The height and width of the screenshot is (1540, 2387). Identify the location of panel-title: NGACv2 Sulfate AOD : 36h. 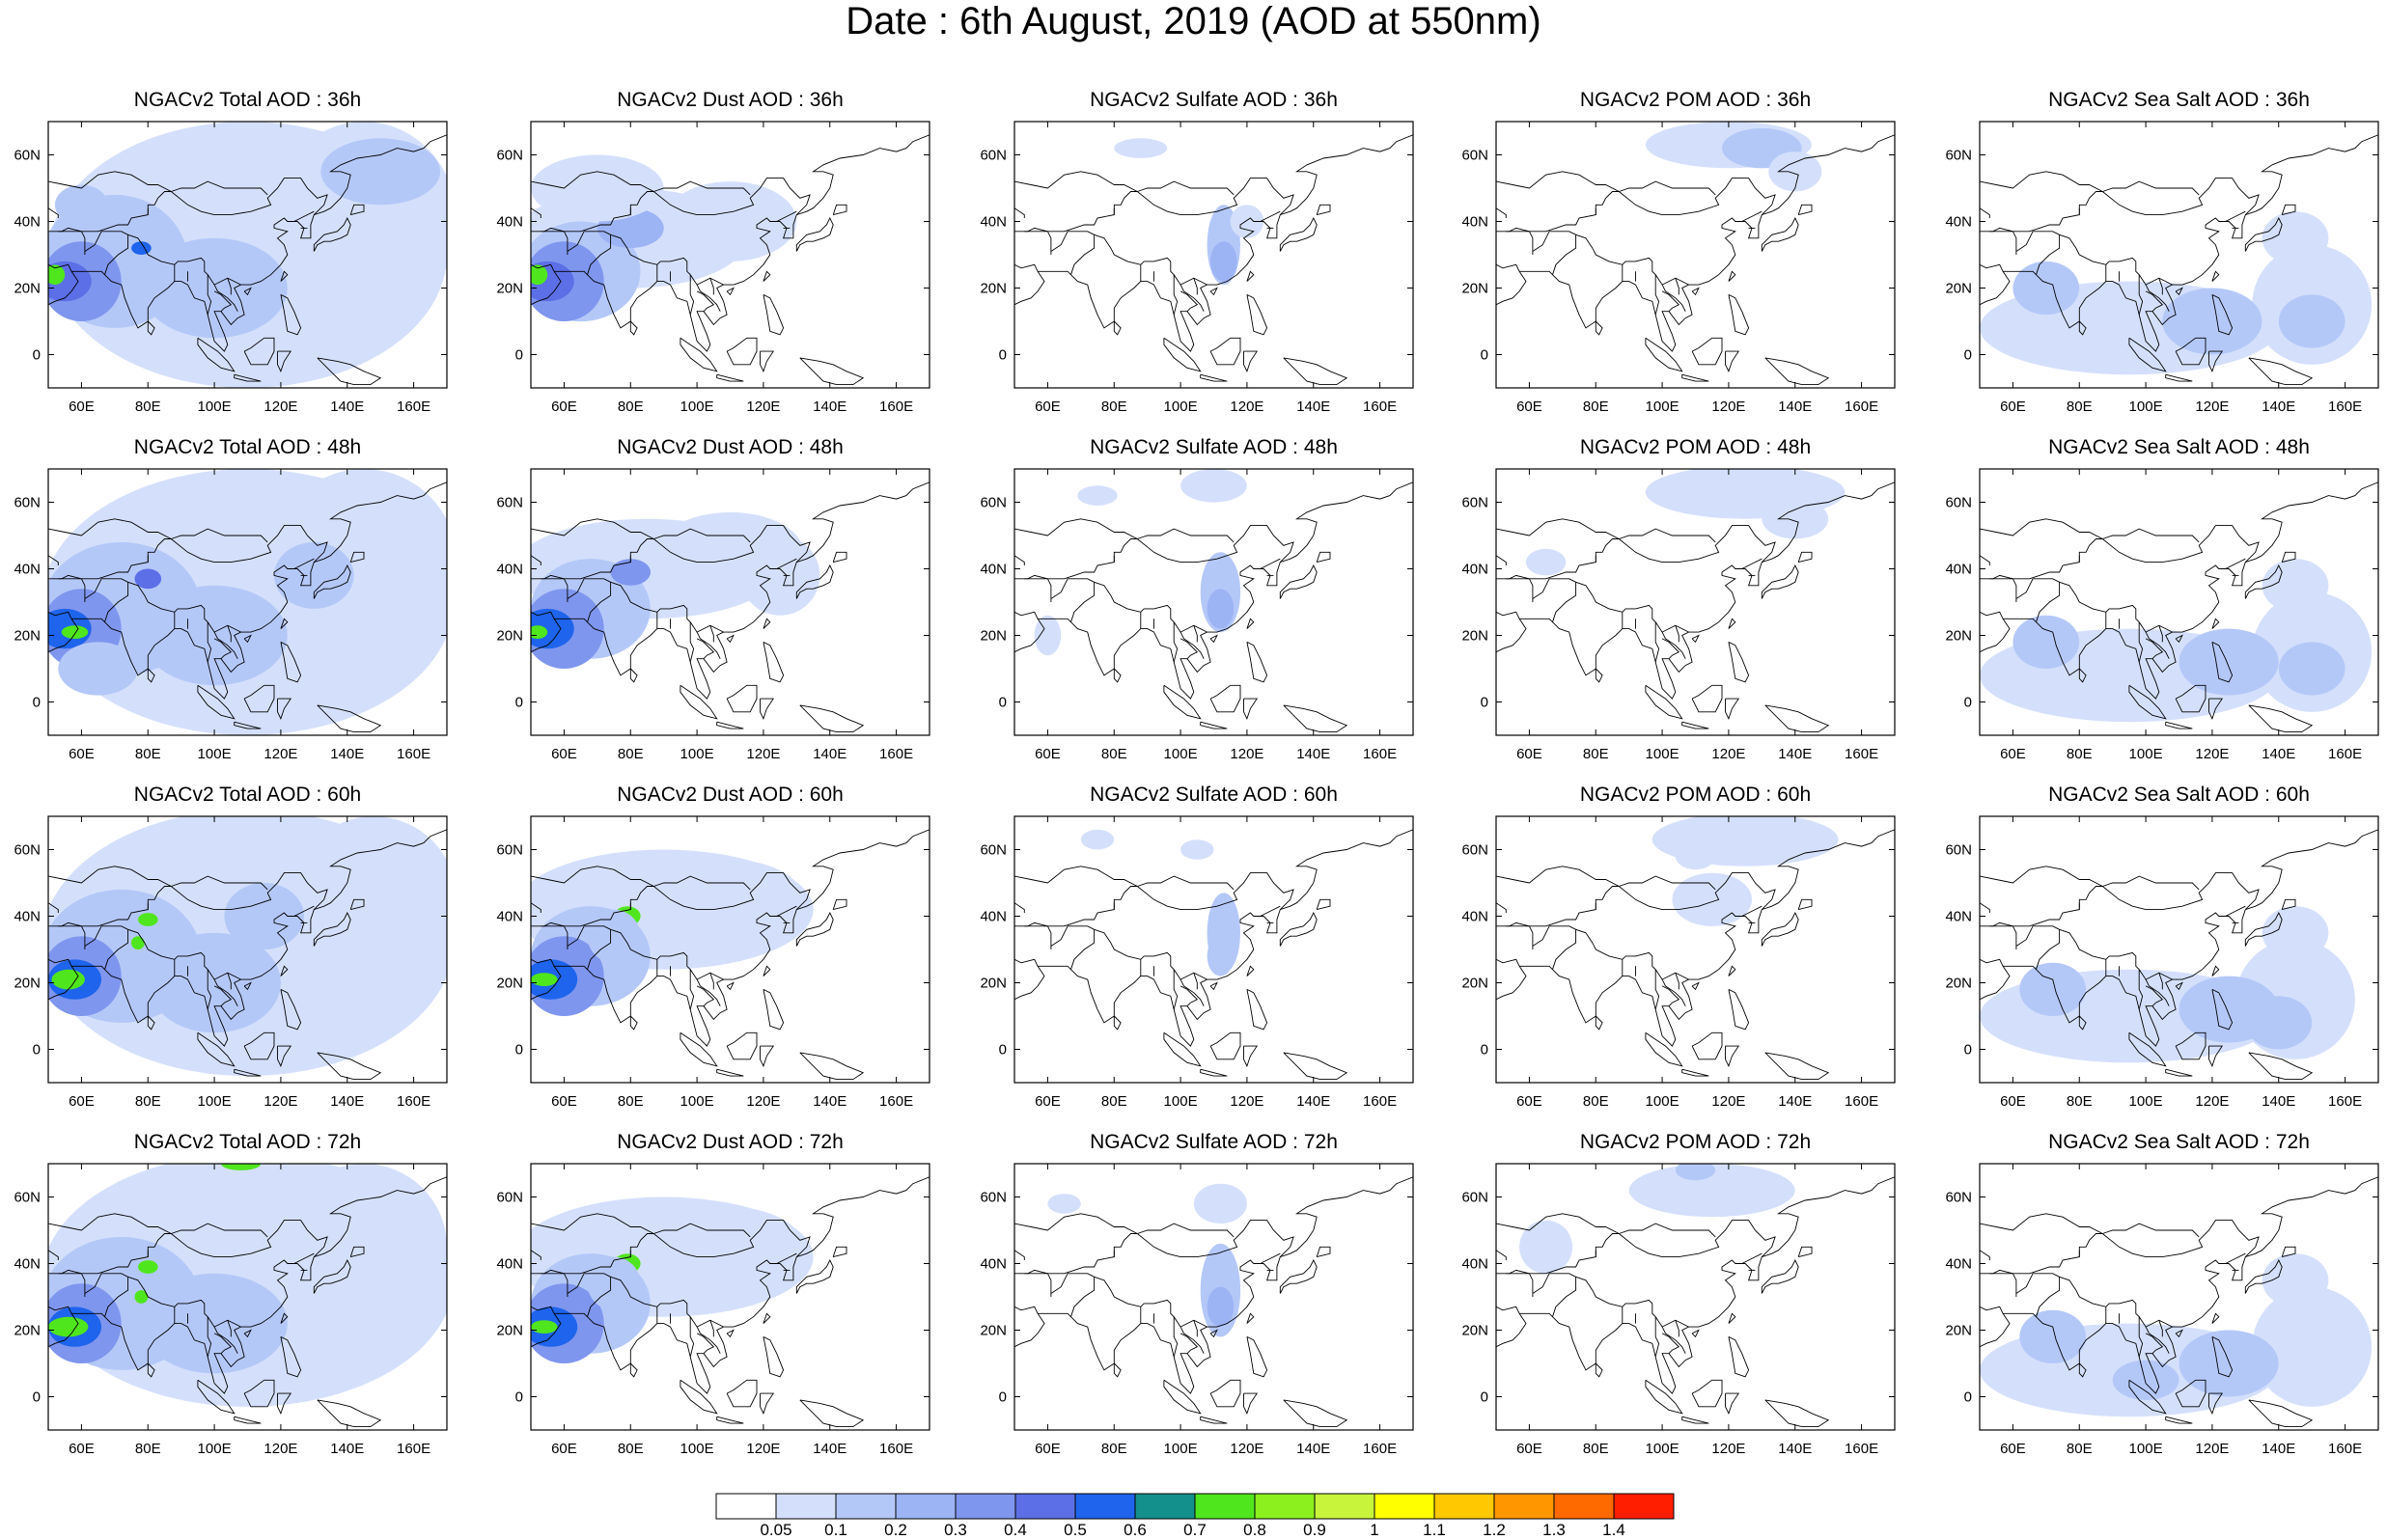
(1214, 100).